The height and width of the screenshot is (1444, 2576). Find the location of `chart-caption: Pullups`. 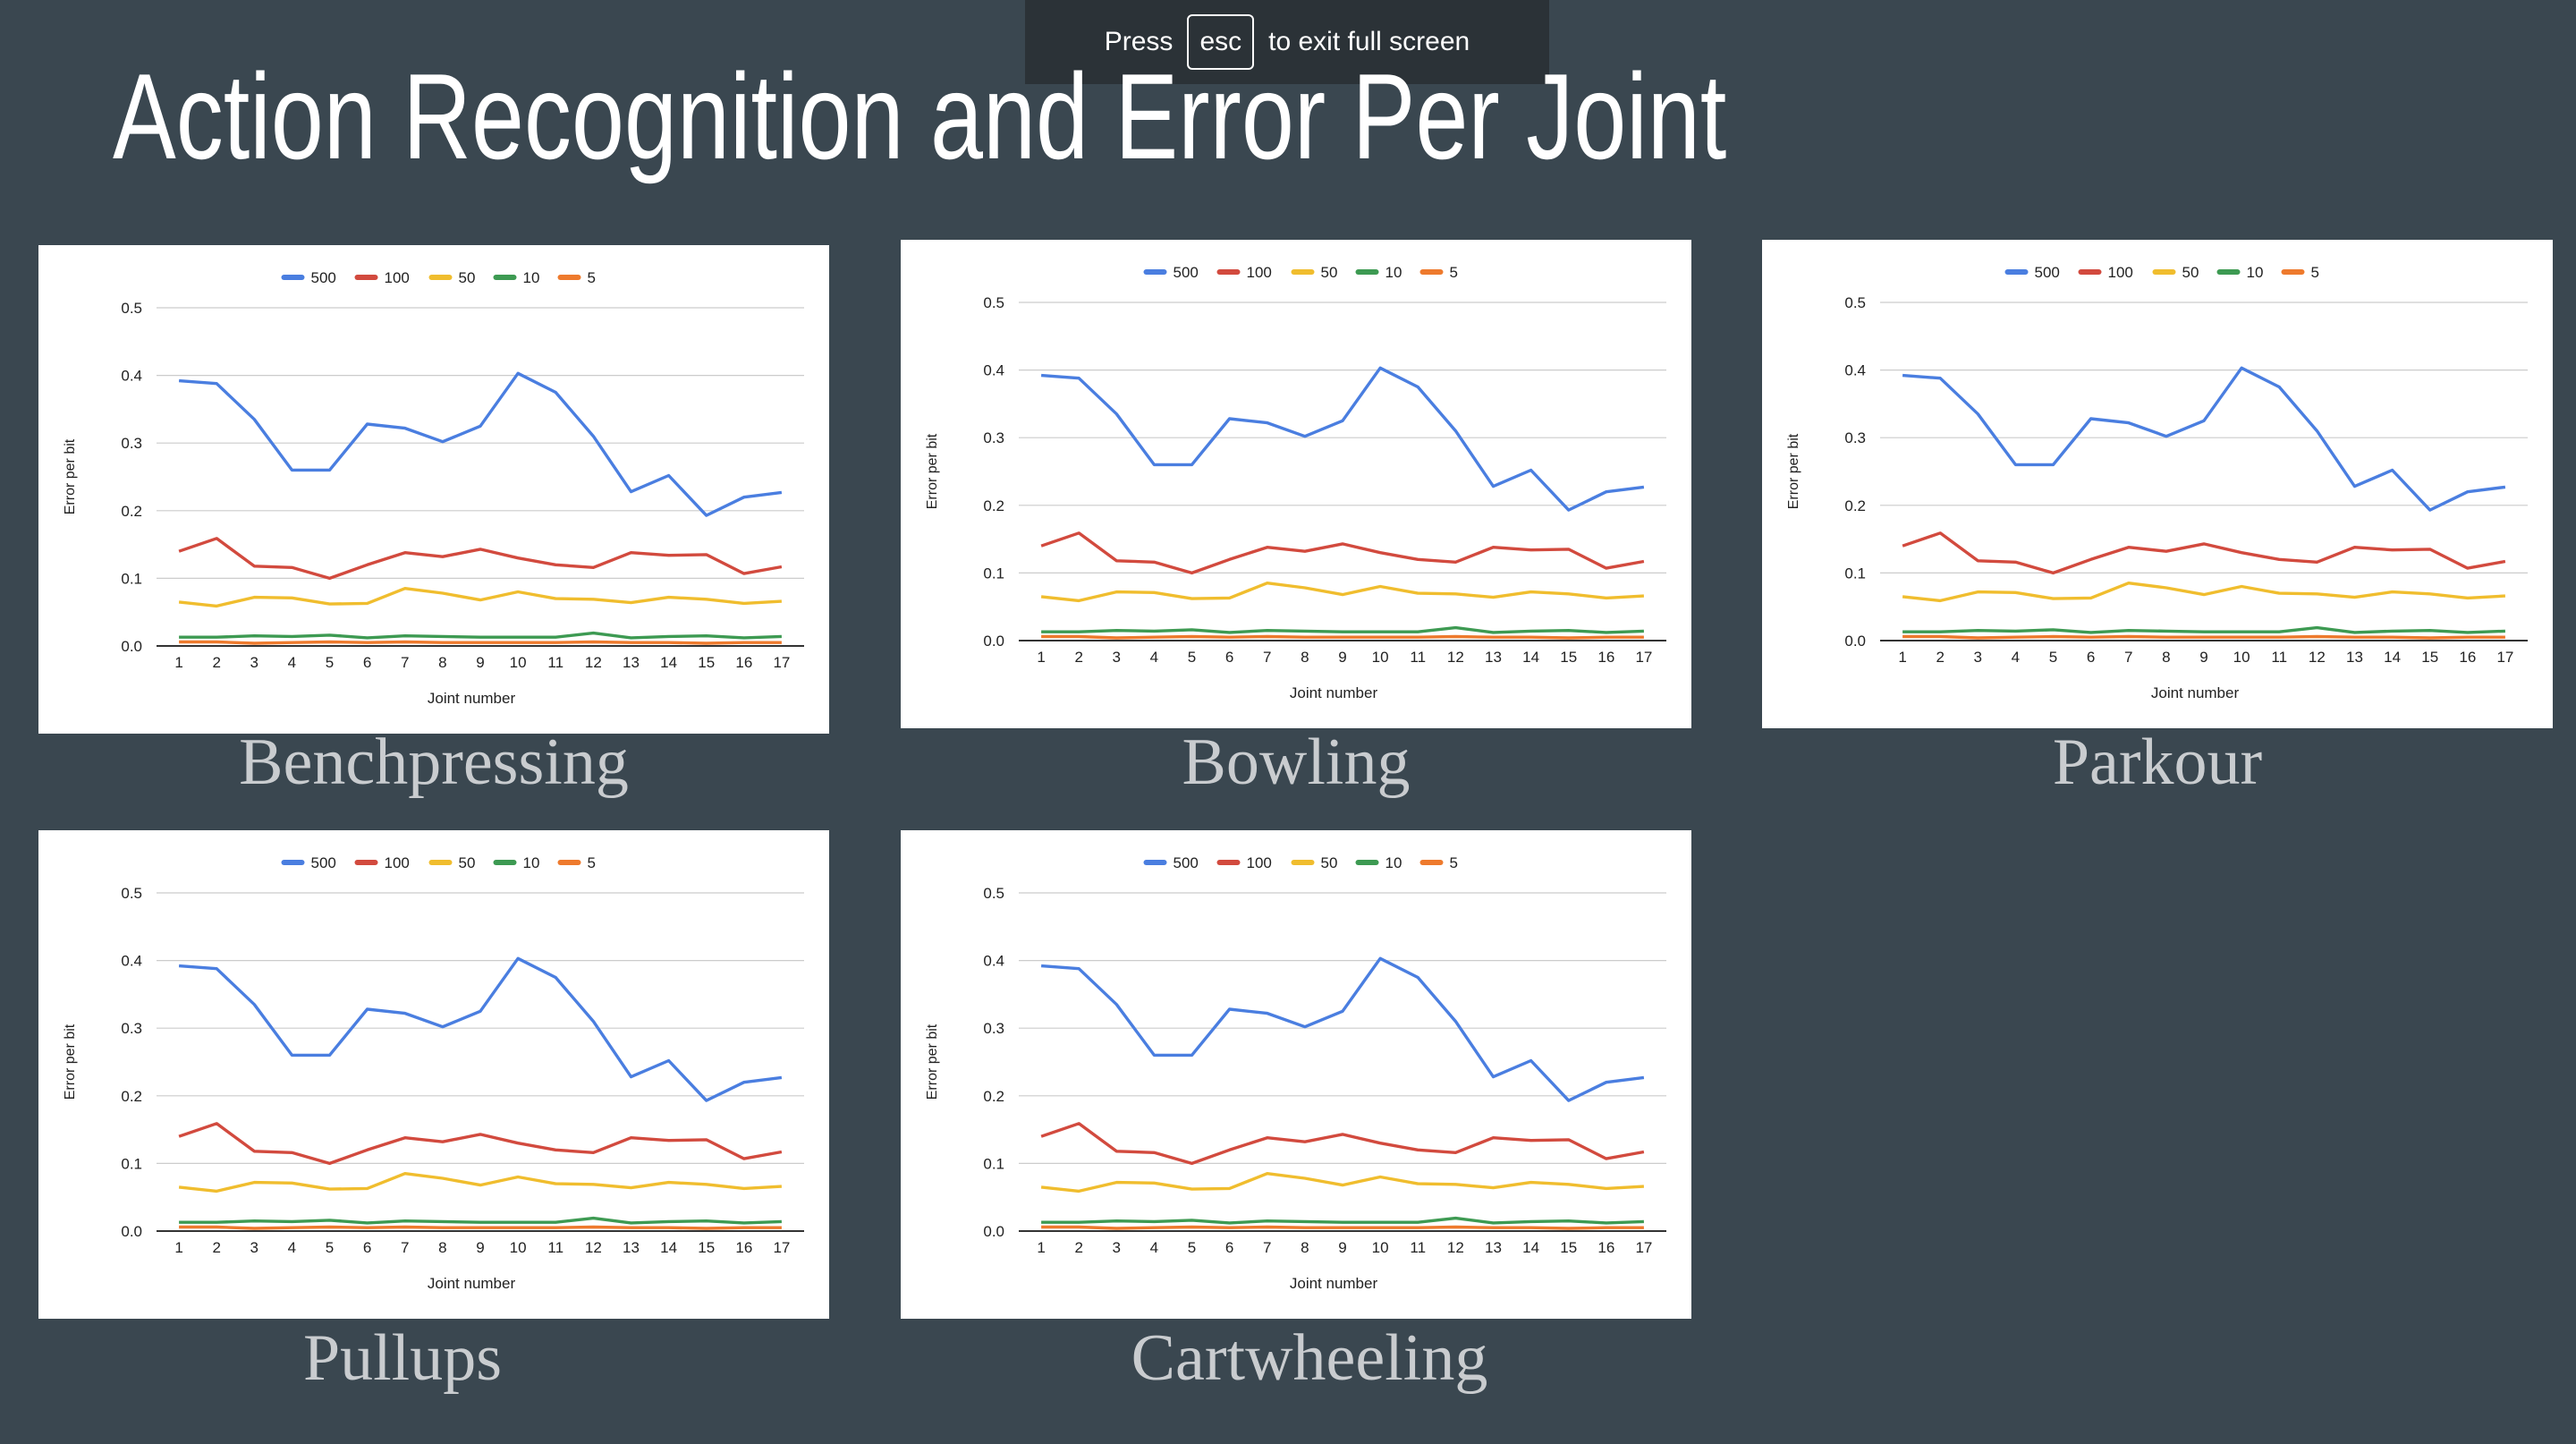

chart-caption: Pullups is located at coordinates (402, 1358).